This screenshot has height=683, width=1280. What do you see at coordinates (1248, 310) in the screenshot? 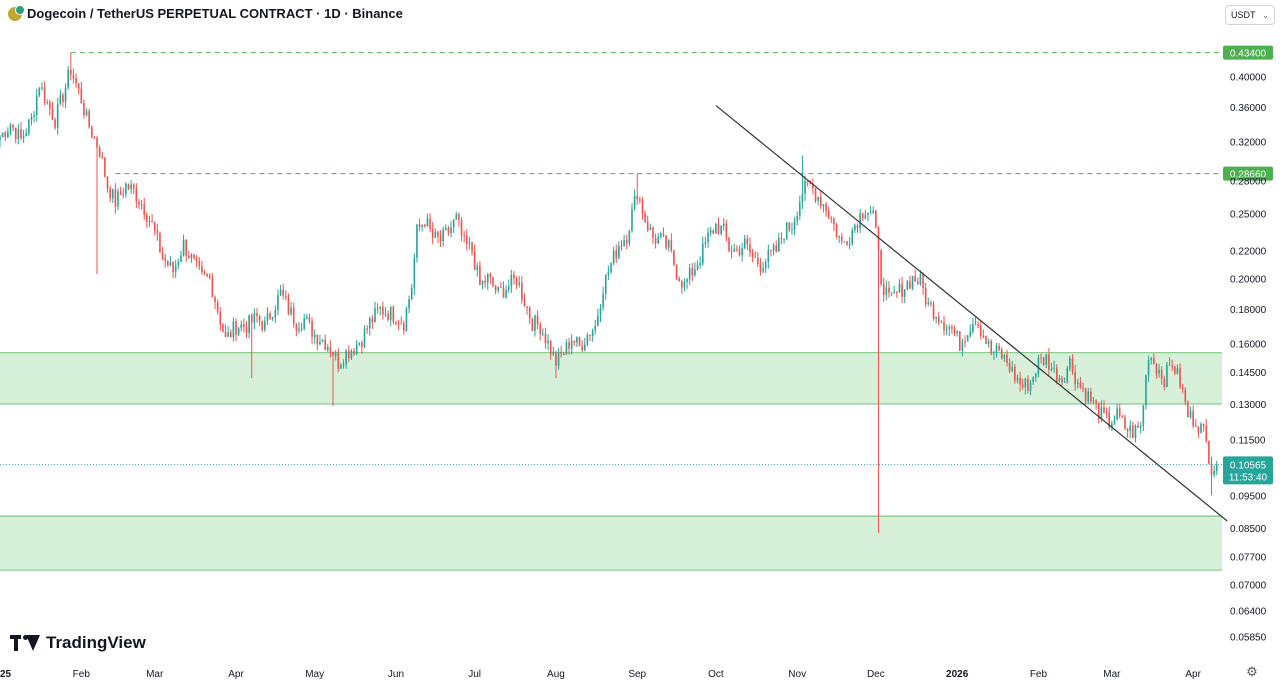
I see `y-tick-label-8: 0.18000` at bounding box center [1248, 310].